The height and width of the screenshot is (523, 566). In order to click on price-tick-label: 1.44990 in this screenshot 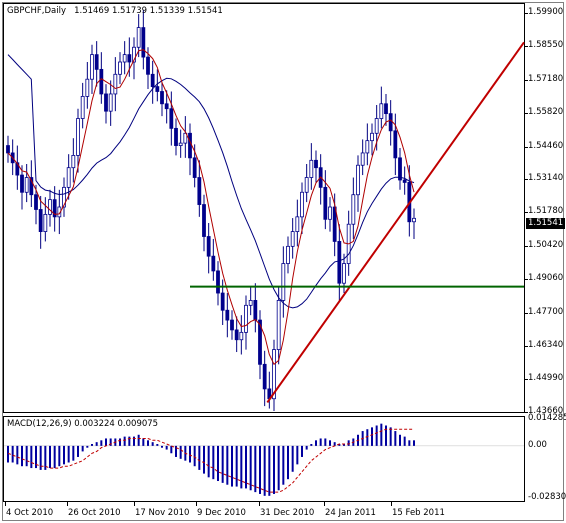, I will do `click(546, 378)`.